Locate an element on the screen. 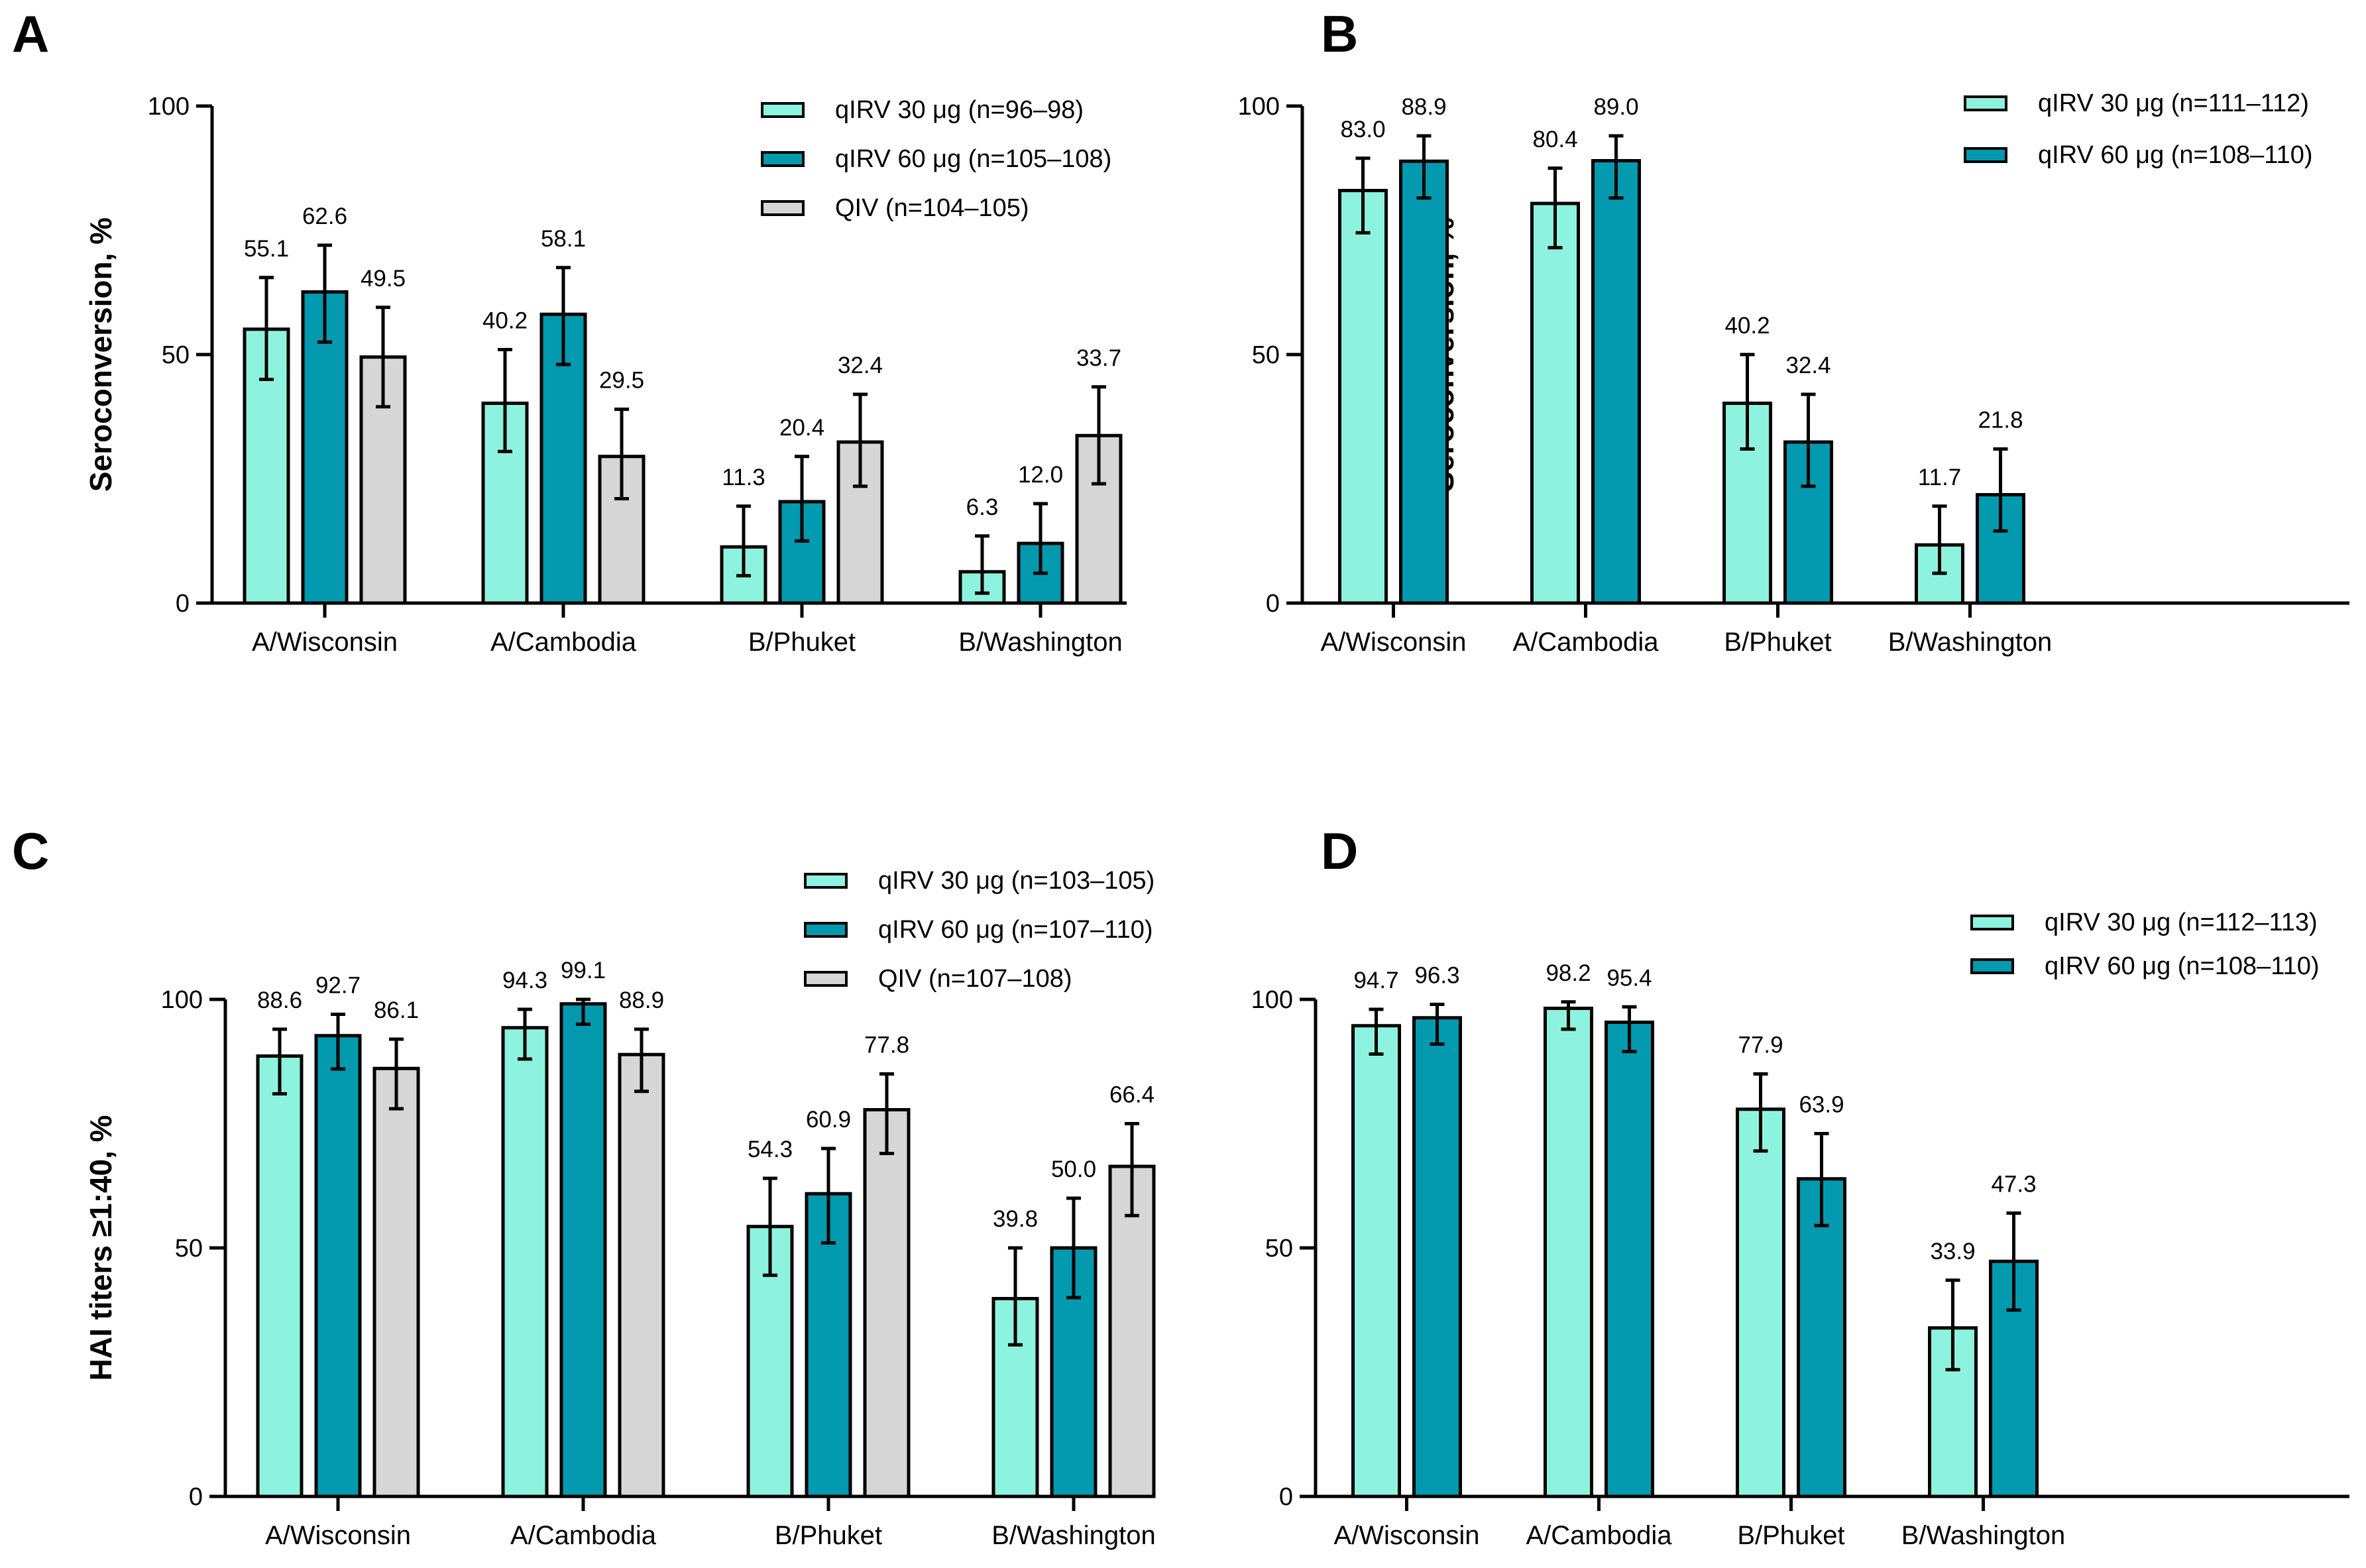 The height and width of the screenshot is (1568, 2366). legend-label: QIV (n=107–108) is located at coordinates (975, 979).